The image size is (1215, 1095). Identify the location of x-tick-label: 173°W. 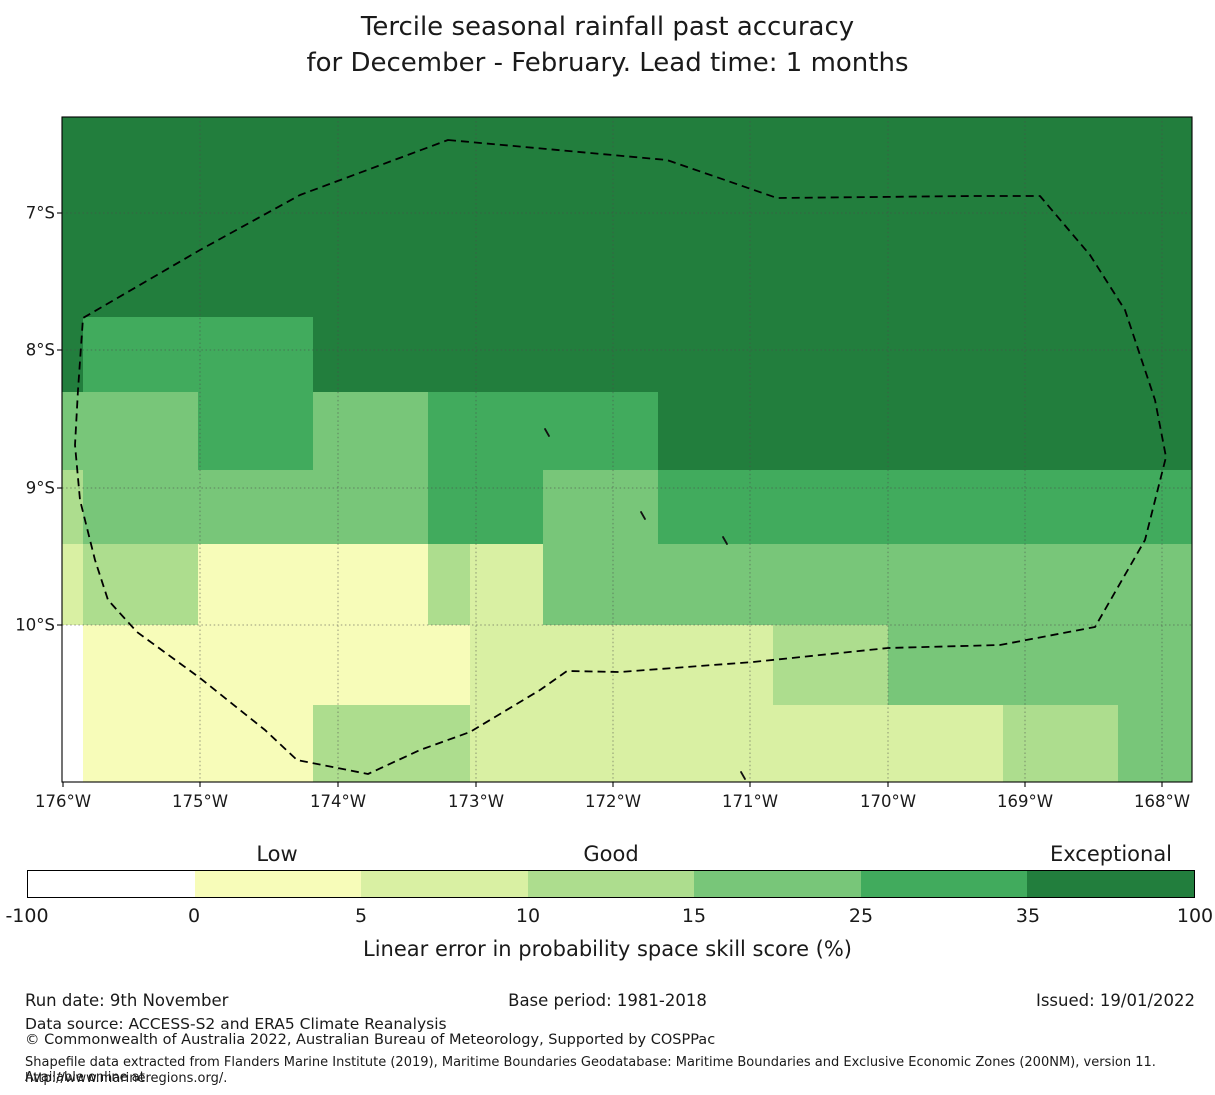
(476, 801).